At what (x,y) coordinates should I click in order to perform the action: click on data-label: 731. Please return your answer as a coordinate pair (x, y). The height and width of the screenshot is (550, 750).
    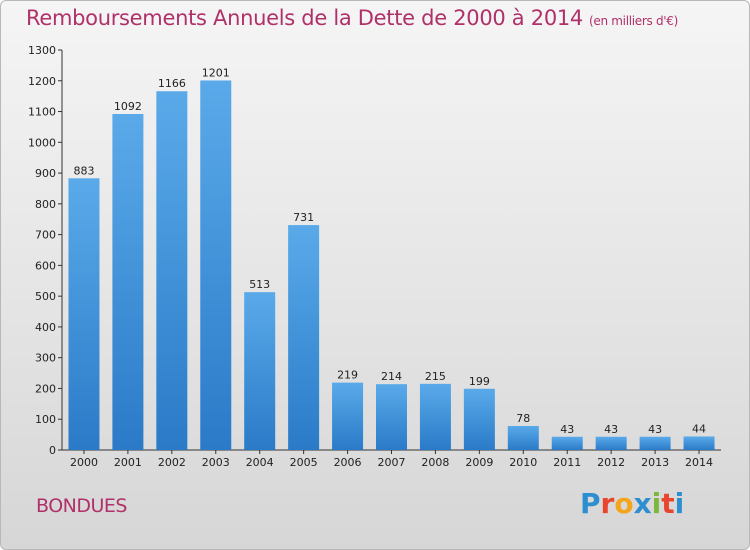
    Looking at the image, I should click on (303, 217).